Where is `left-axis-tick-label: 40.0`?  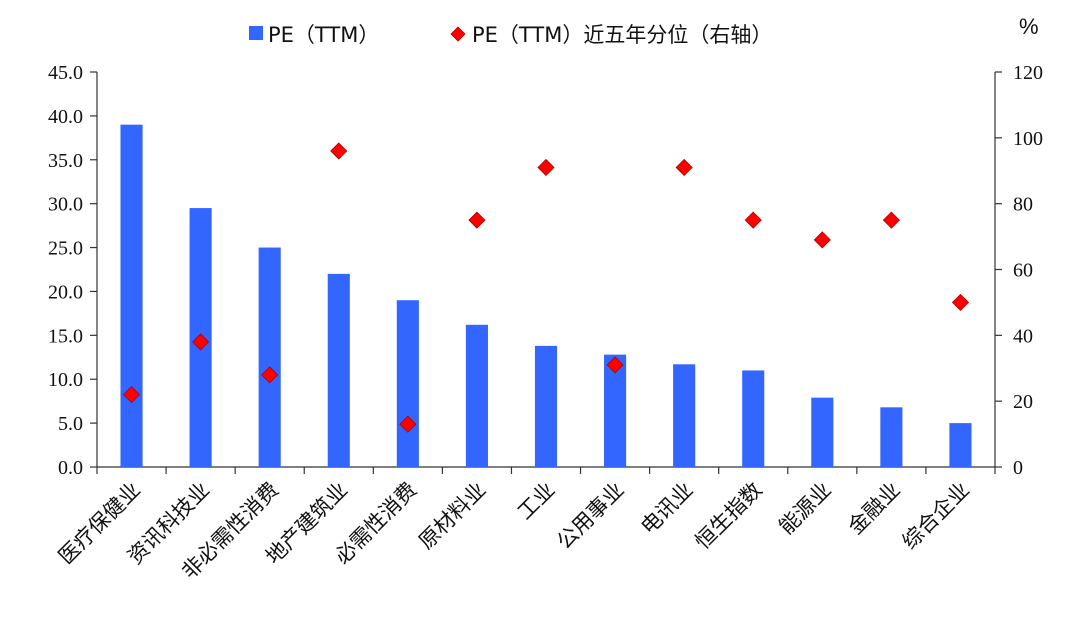
left-axis-tick-label: 40.0 is located at coordinates (65, 117).